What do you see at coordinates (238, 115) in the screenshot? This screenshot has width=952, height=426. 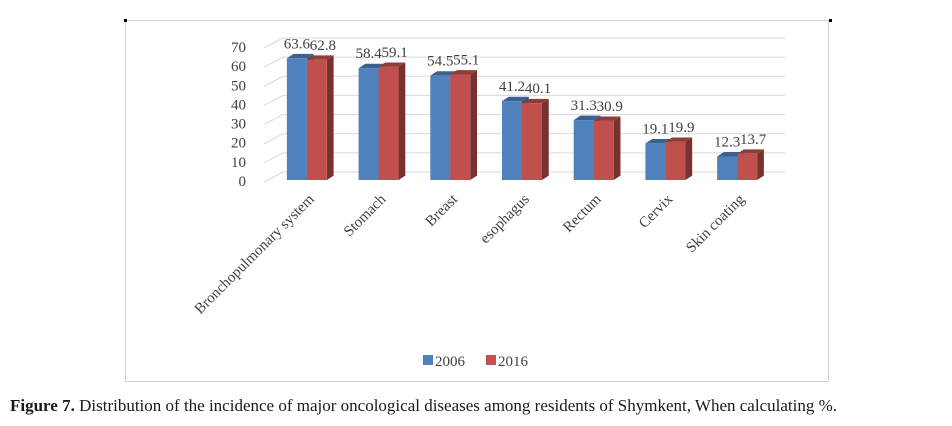 I see `y-axis-ticks: 0 10 20 30 40 50 60 70` at bounding box center [238, 115].